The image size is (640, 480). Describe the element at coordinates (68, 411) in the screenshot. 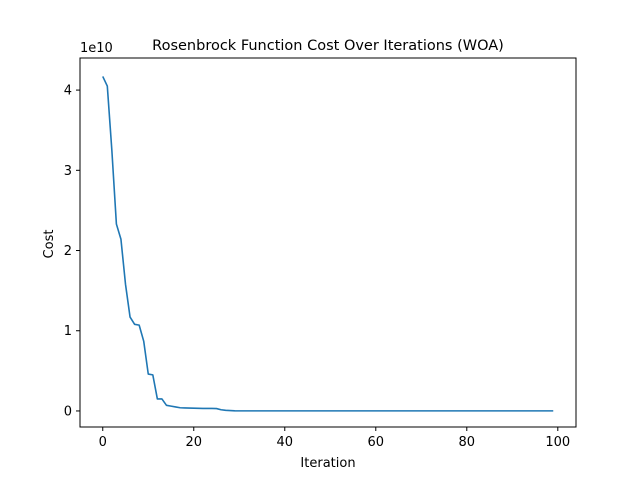

I see `y-tick-label: 0` at that location.